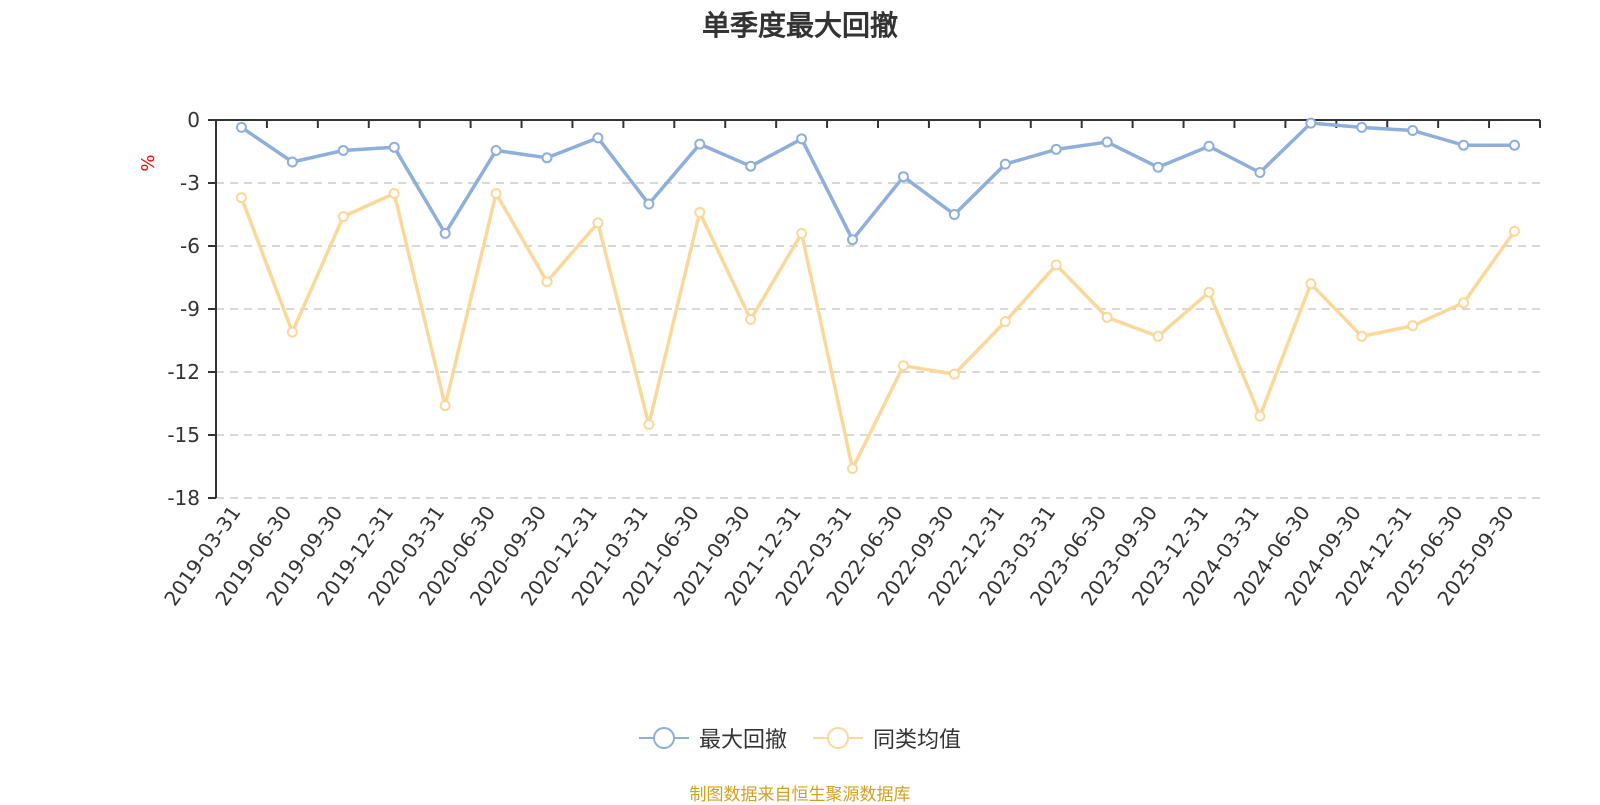 Image resolution: width=1600 pixels, height=805 pixels. I want to click on legend: 最大回撤 同类均值, so click(800, 738).